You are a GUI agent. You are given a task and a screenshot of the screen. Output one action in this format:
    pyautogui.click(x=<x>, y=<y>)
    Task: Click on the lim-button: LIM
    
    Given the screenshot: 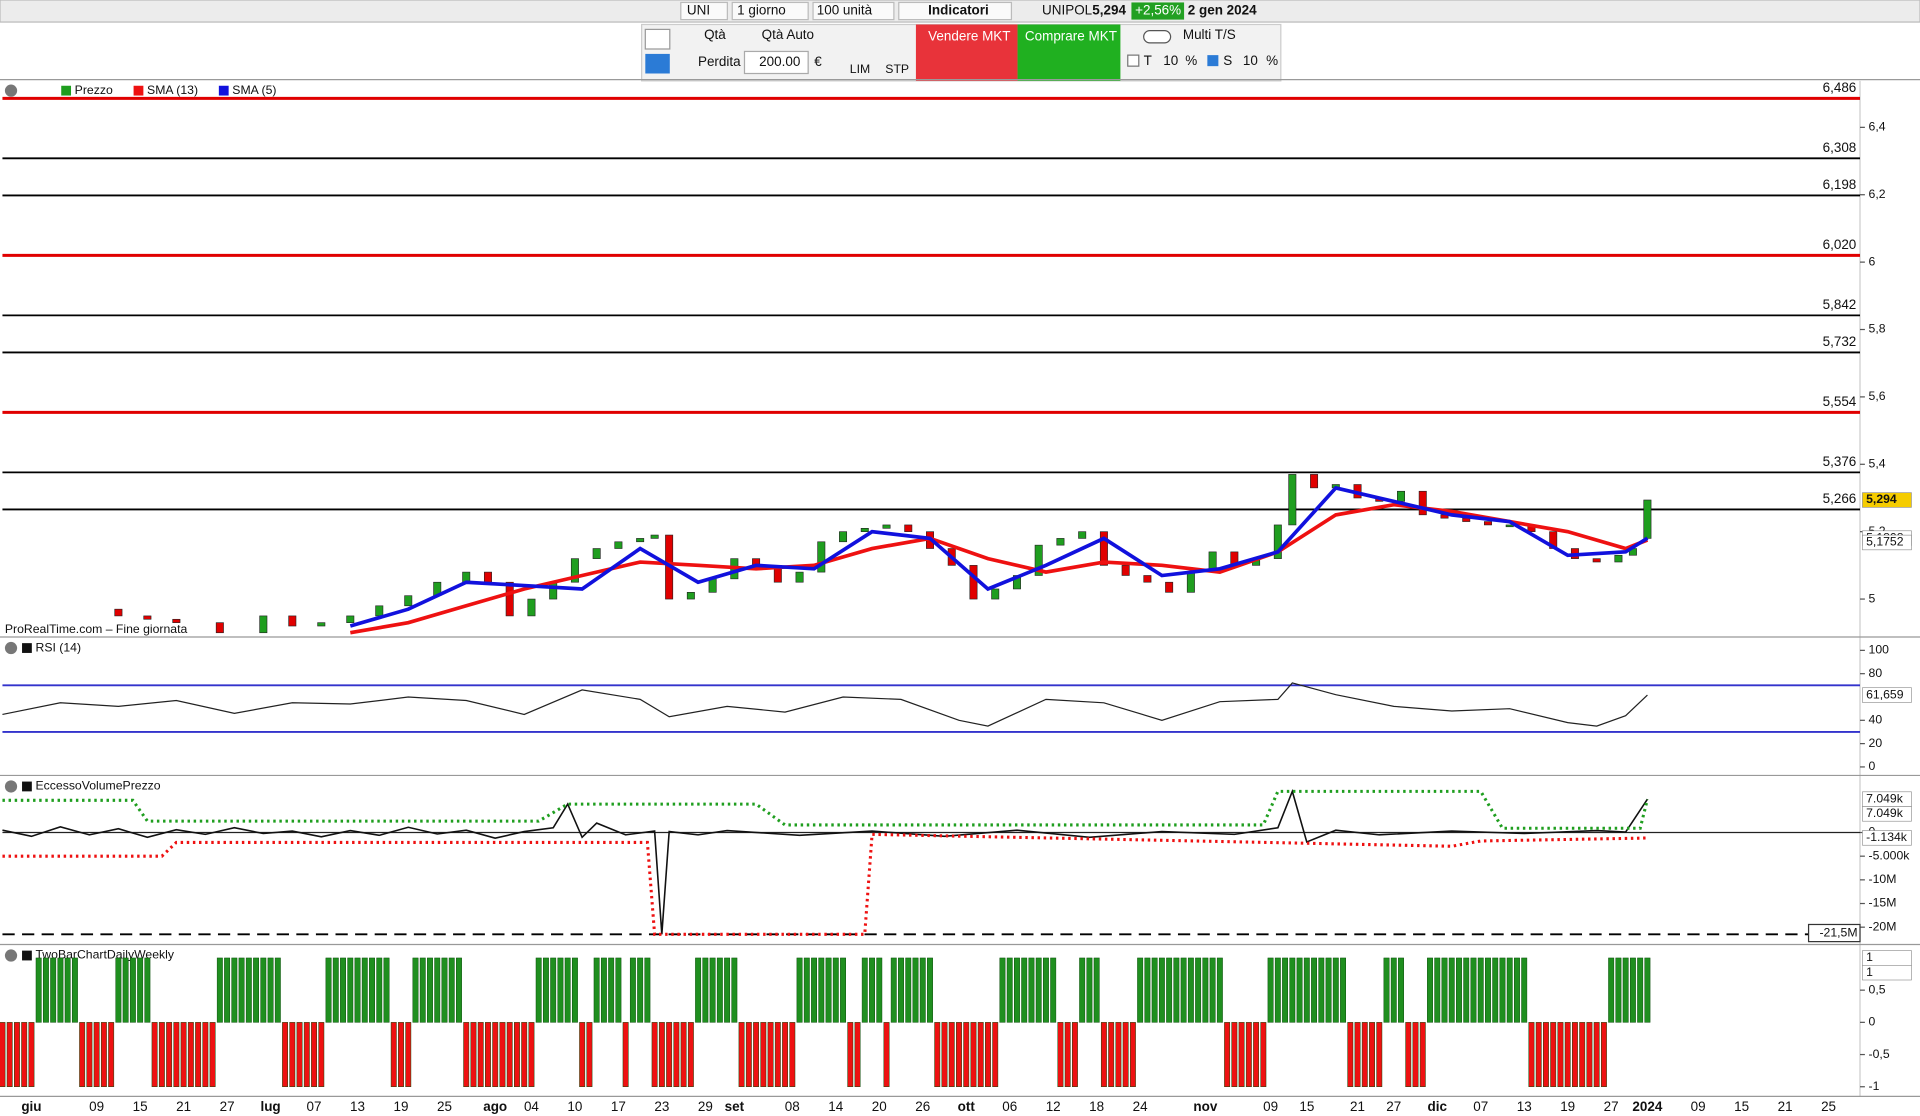 What is the action you would take?
    pyautogui.click(x=860, y=69)
    